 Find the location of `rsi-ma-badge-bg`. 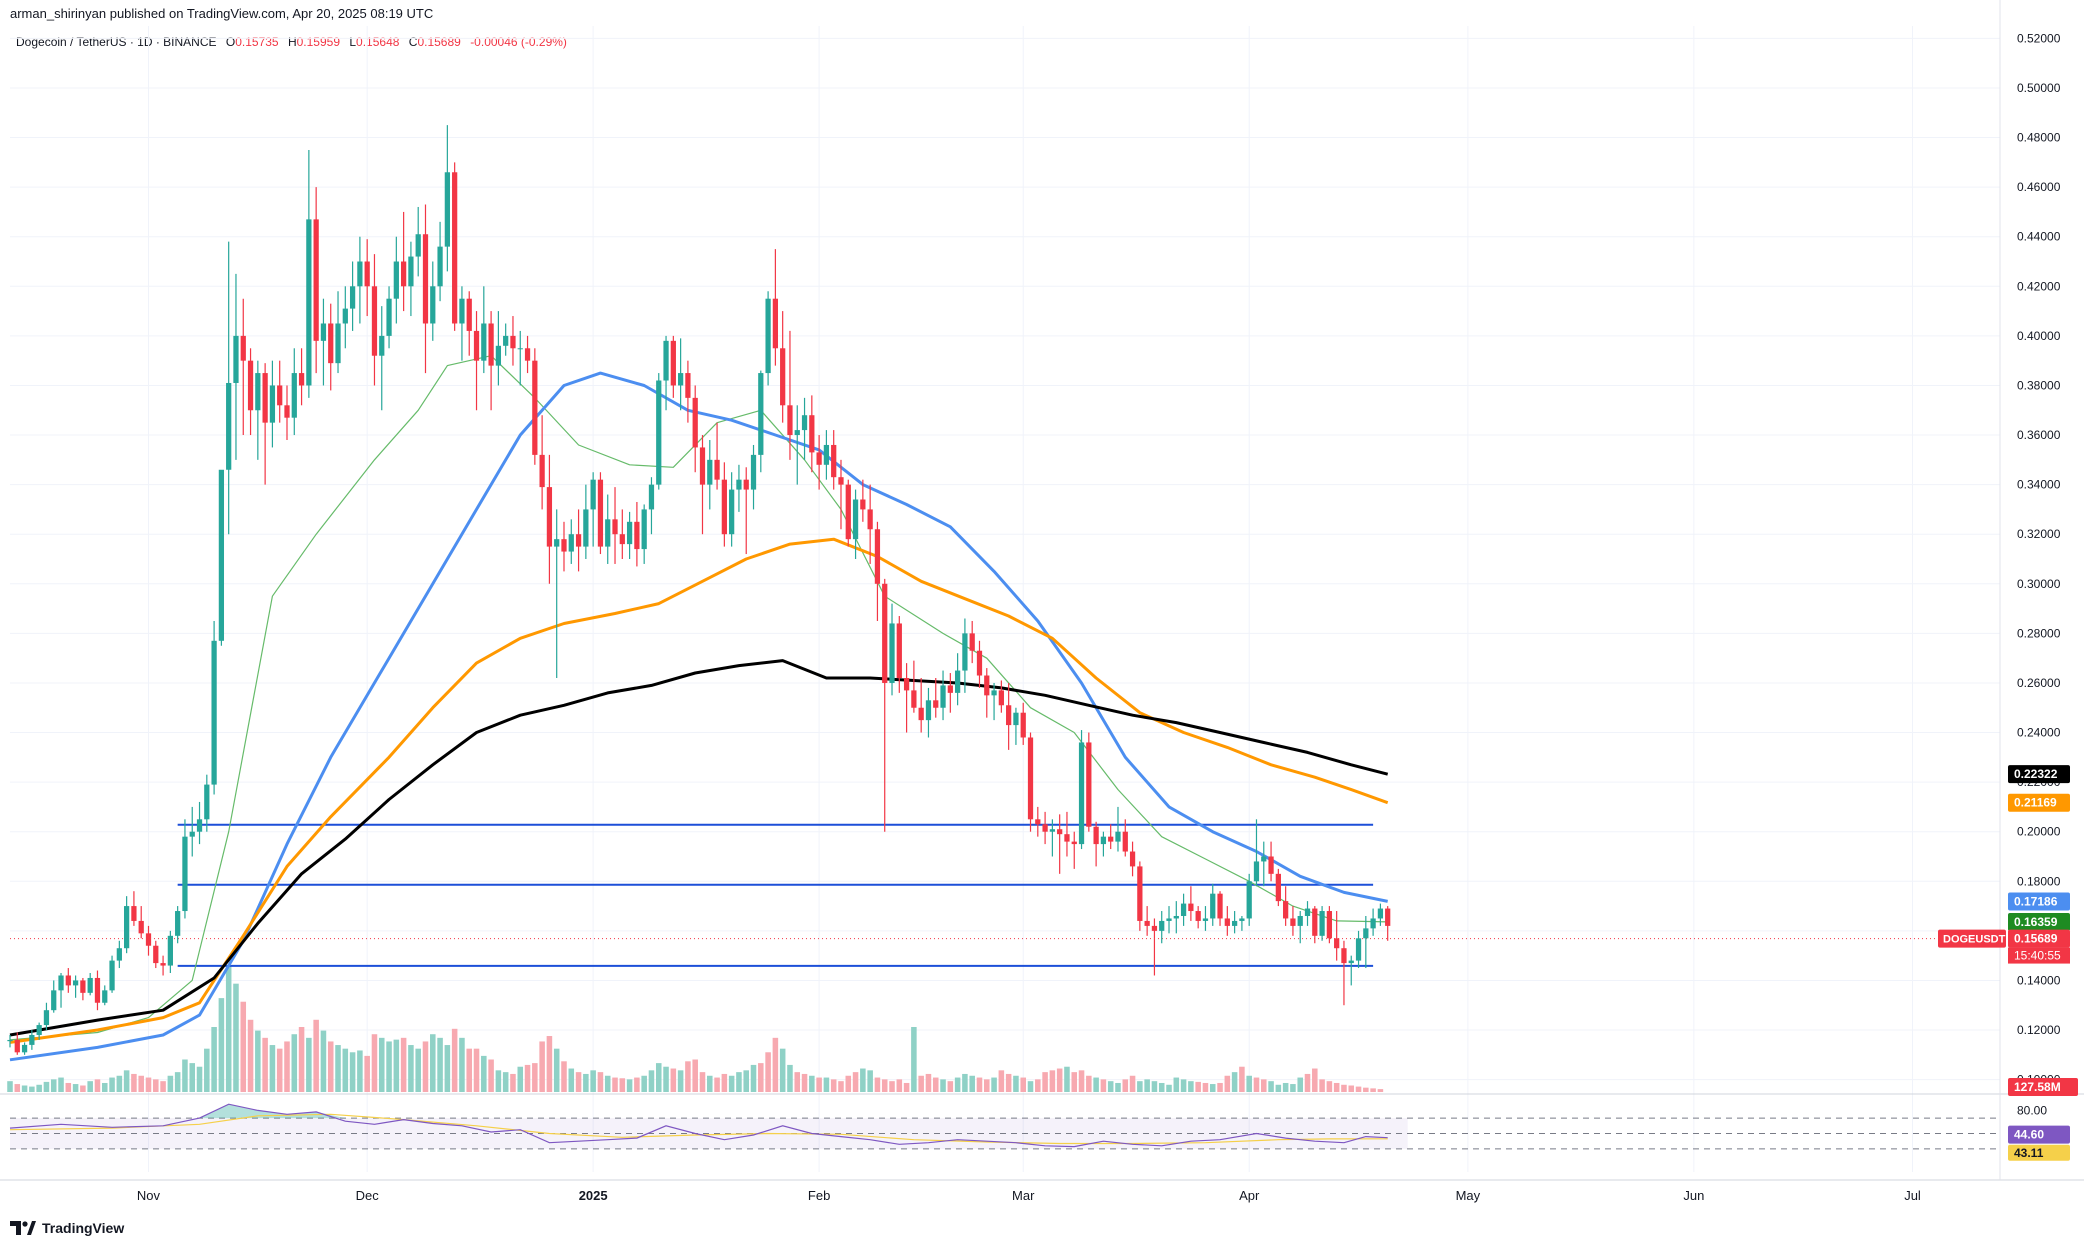

rsi-ma-badge-bg is located at coordinates (2039, 1152).